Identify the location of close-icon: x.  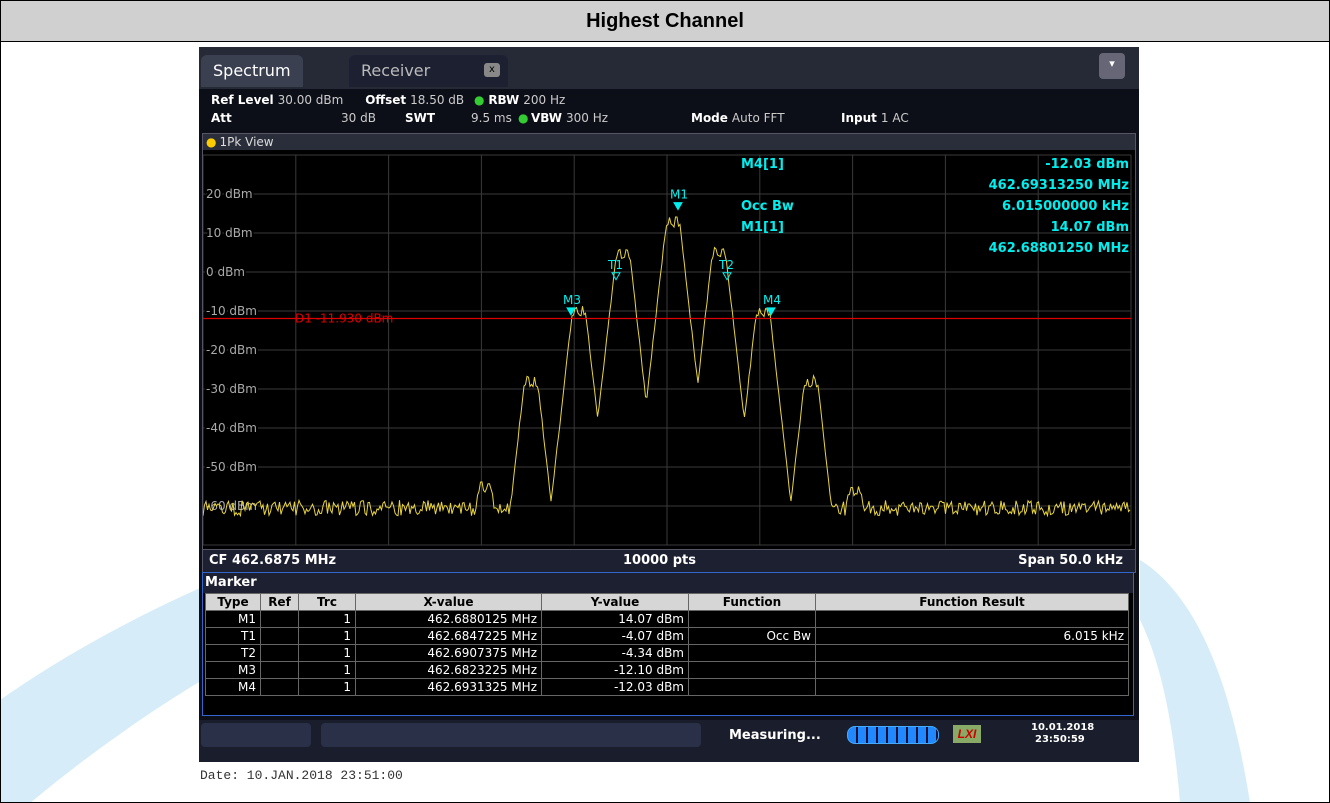
(492, 70).